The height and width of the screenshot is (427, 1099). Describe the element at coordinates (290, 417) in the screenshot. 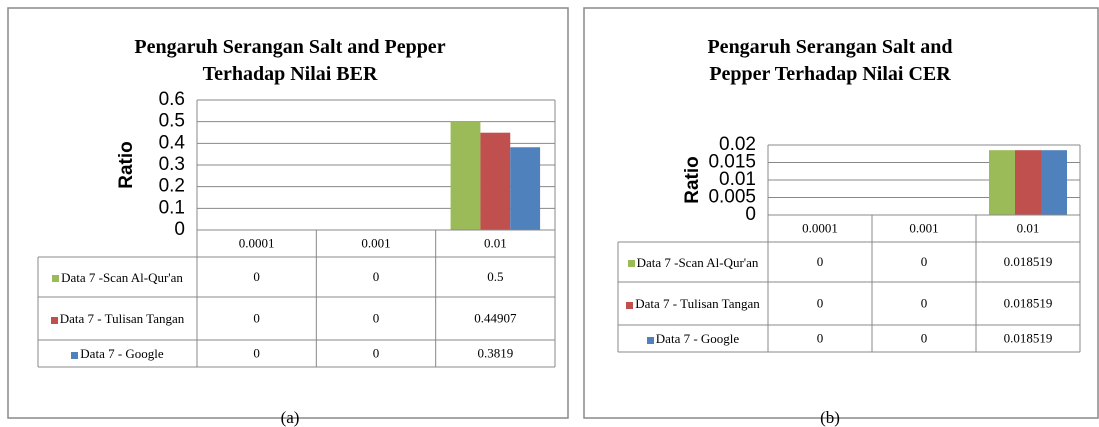

I see `caption: (a)` at that location.